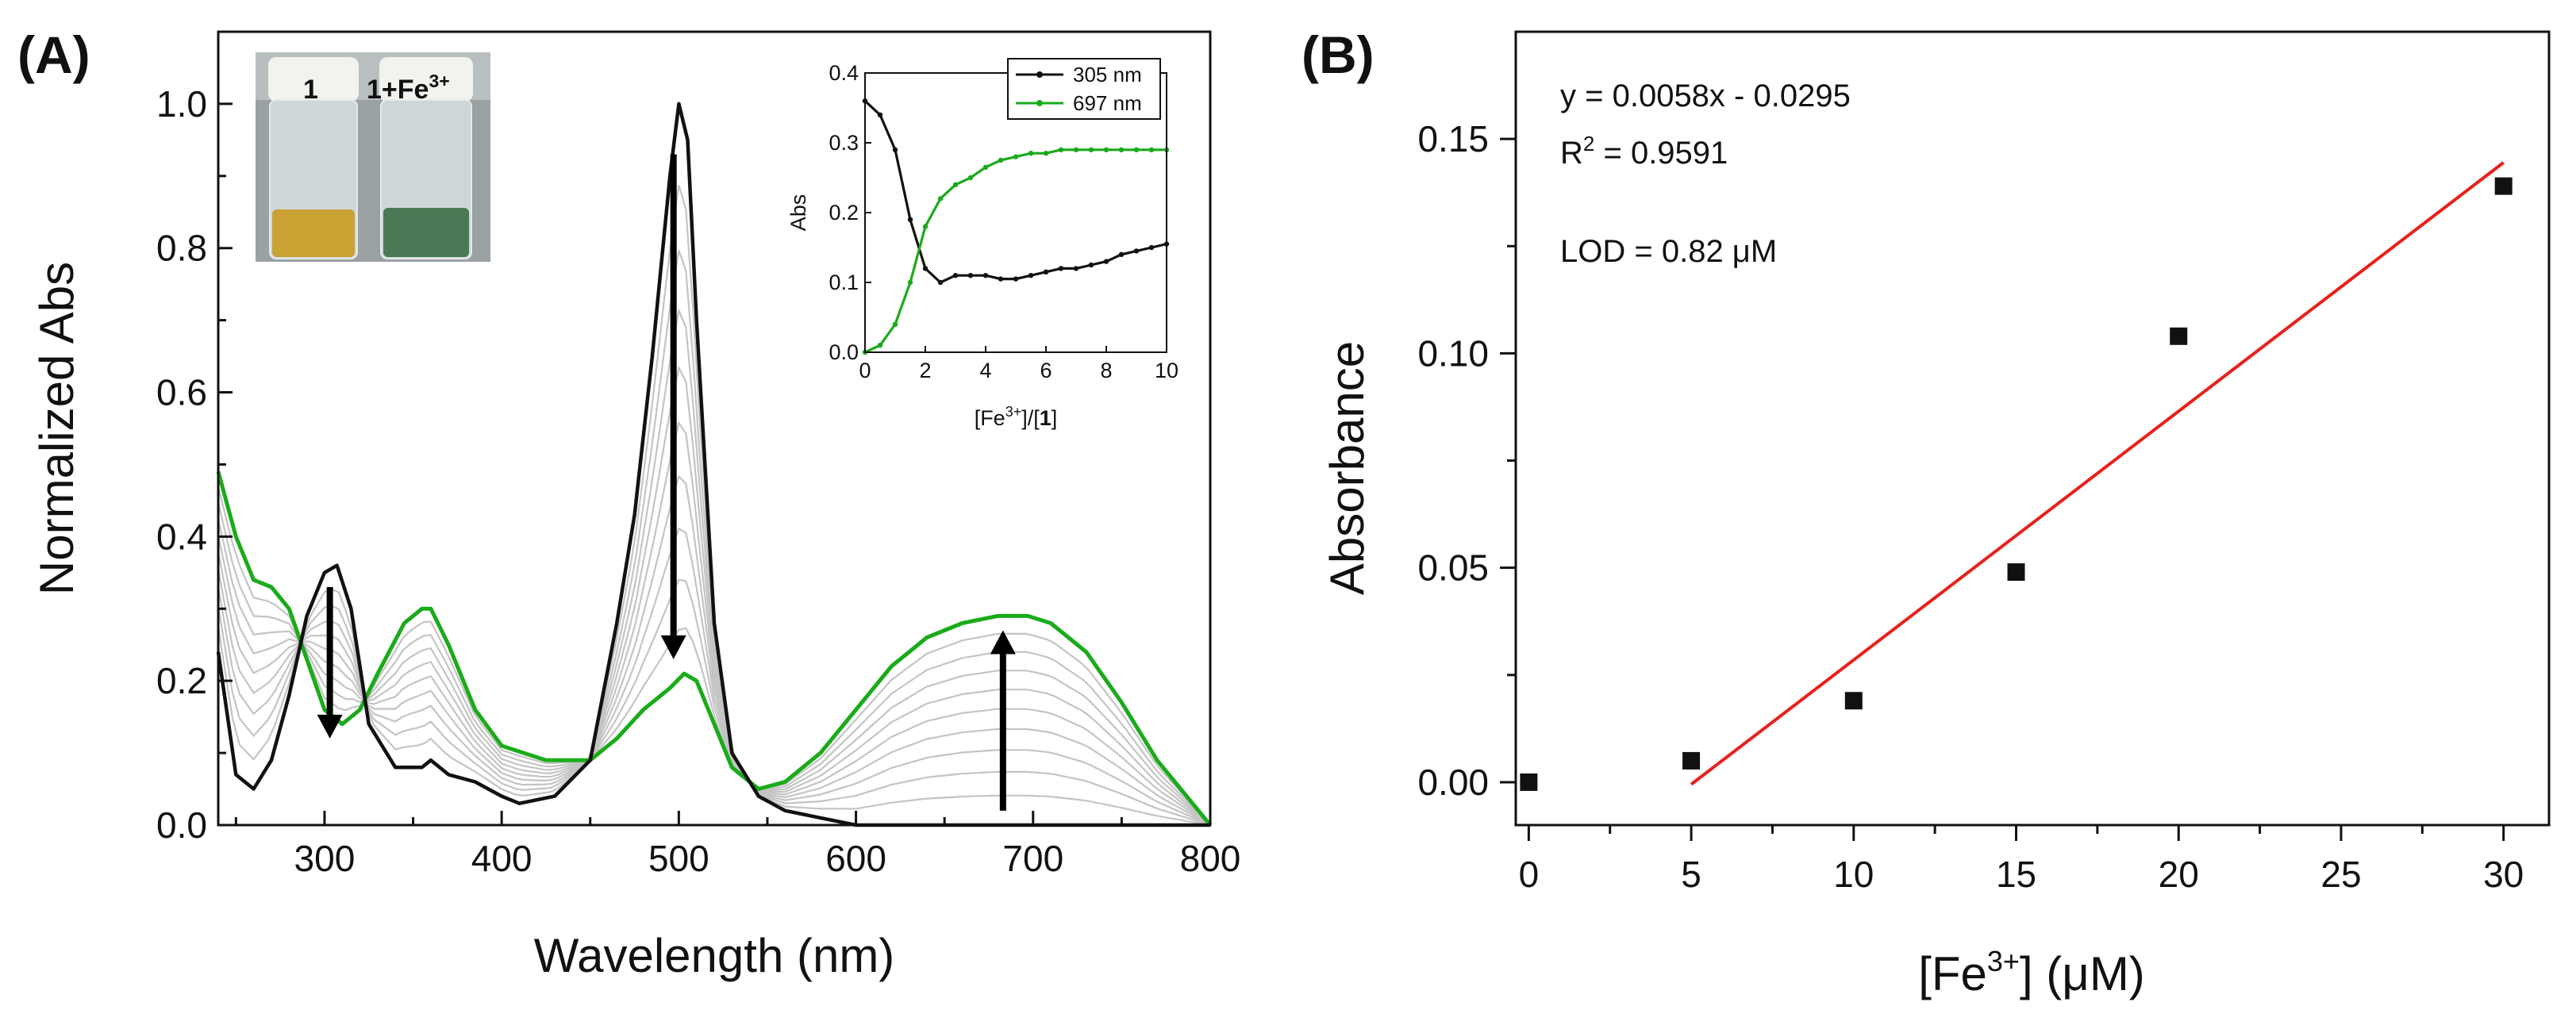 The image size is (2576, 1025). Describe the element at coordinates (1166, 370) in the screenshot. I see `inset-x-tick-label-5: 10` at that location.